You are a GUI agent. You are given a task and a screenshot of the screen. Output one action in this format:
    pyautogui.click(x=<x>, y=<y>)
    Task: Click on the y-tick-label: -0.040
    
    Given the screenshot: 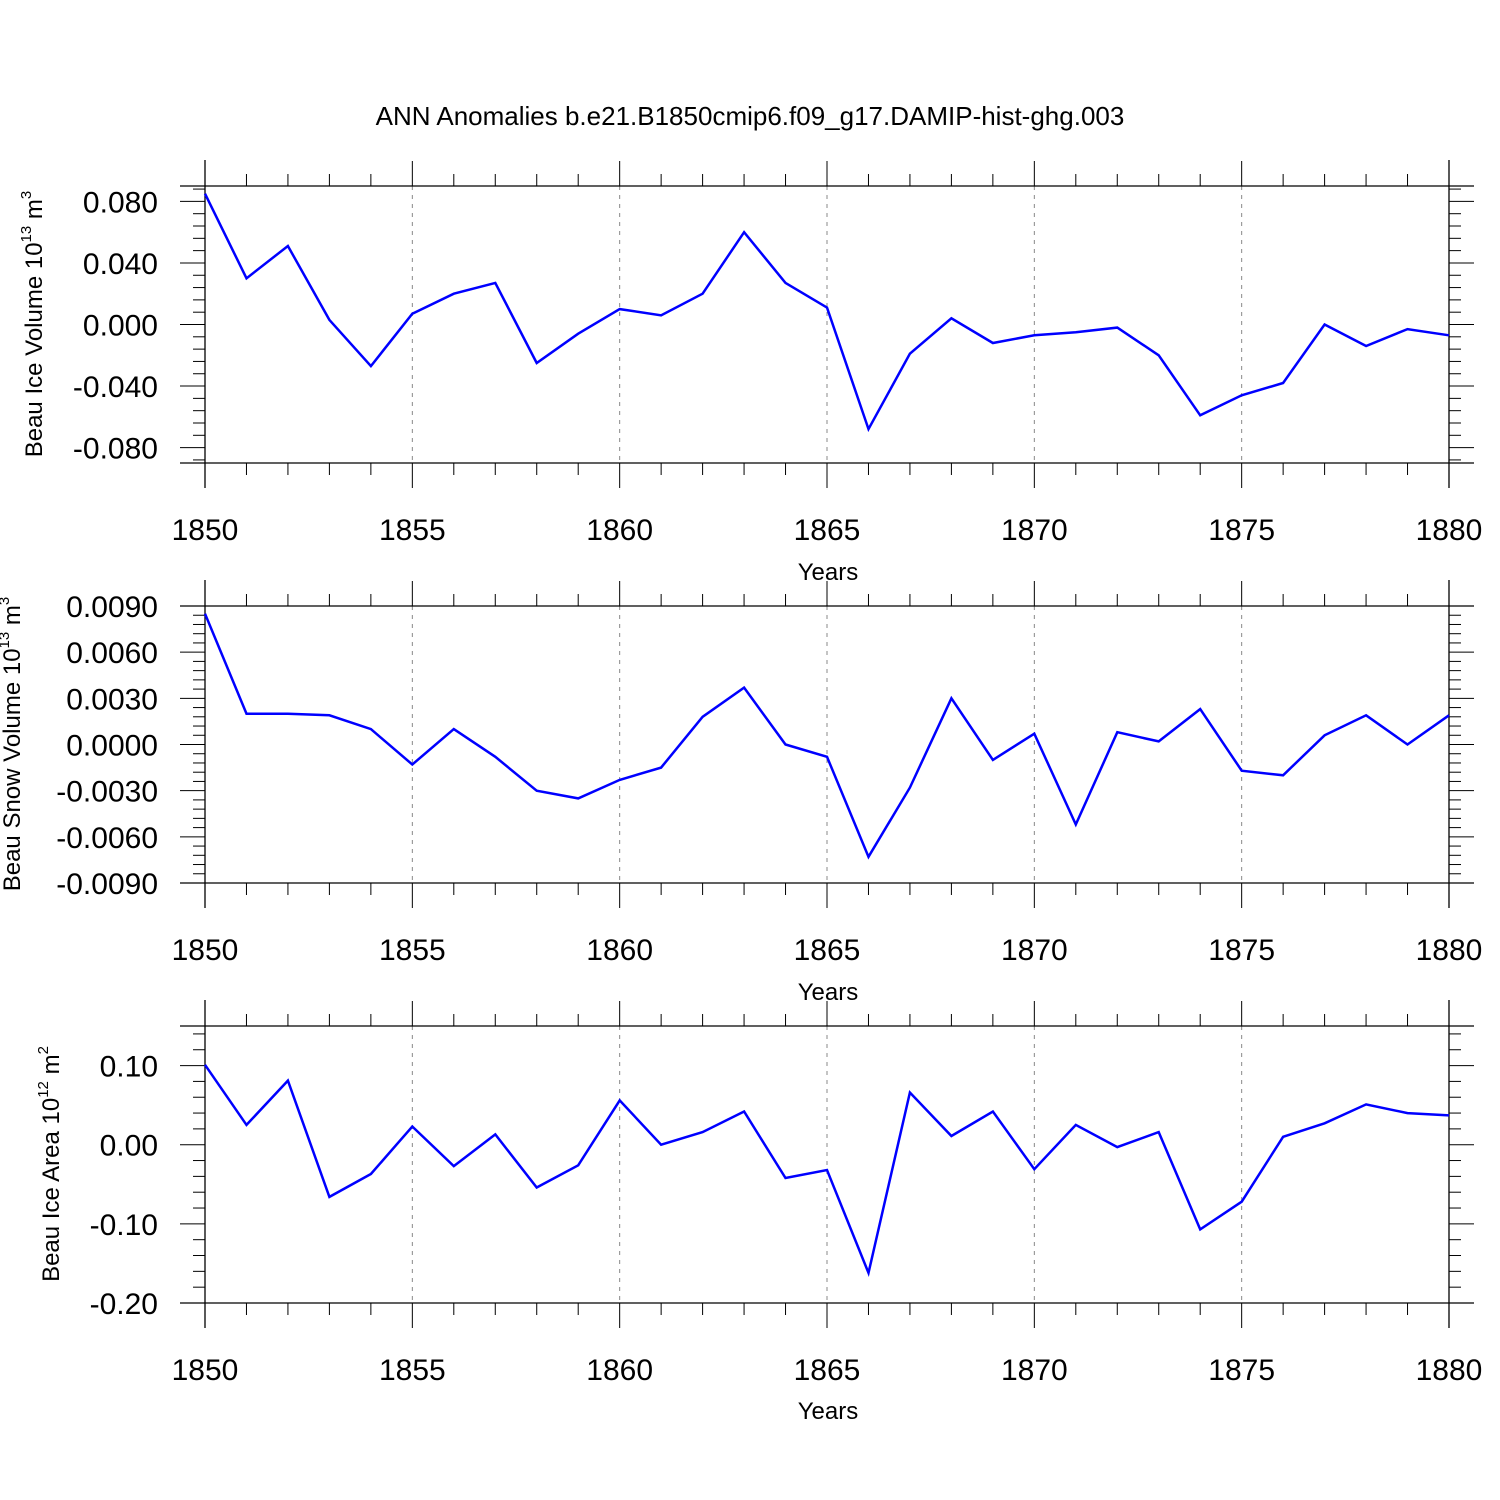 What is the action you would take?
    pyautogui.click(x=115, y=387)
    